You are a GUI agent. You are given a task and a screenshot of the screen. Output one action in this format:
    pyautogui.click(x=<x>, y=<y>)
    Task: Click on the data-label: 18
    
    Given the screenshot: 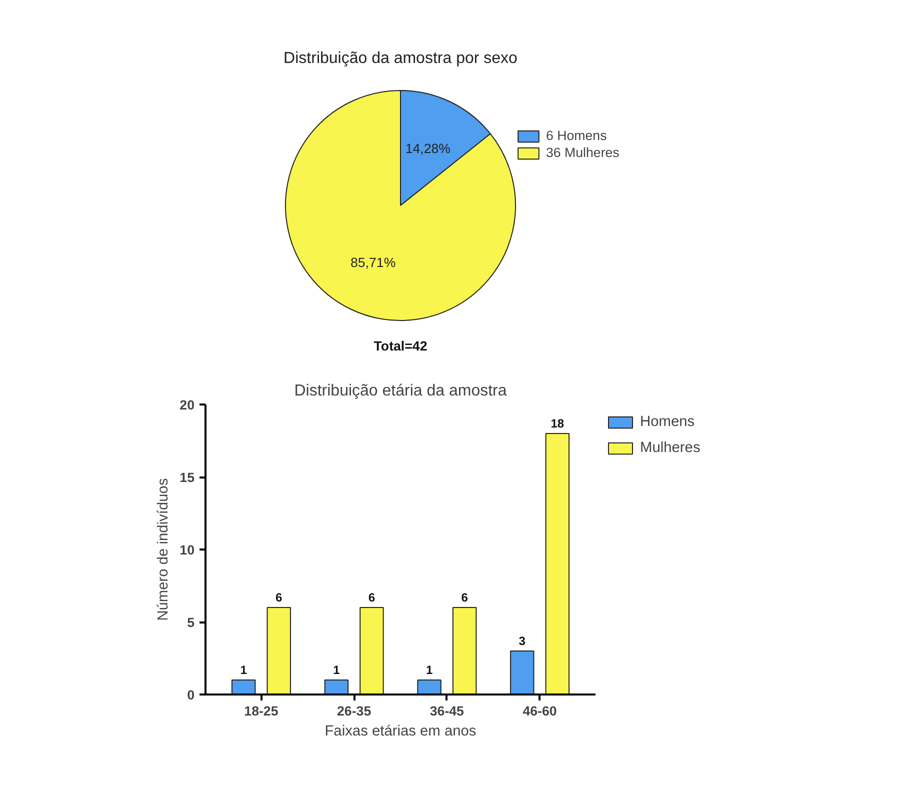 What is the action you would take?
    pyautogui.click(x=557, y=423)
    